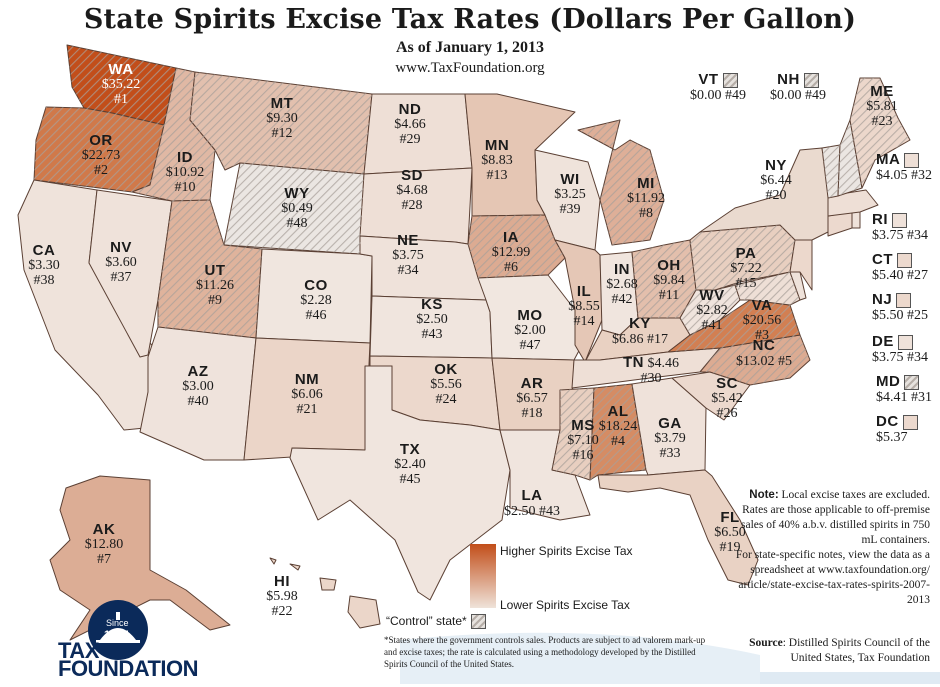  Describe the element at coordinates (621, 182) in the screenshot. I see `hatch-MI` at that location.